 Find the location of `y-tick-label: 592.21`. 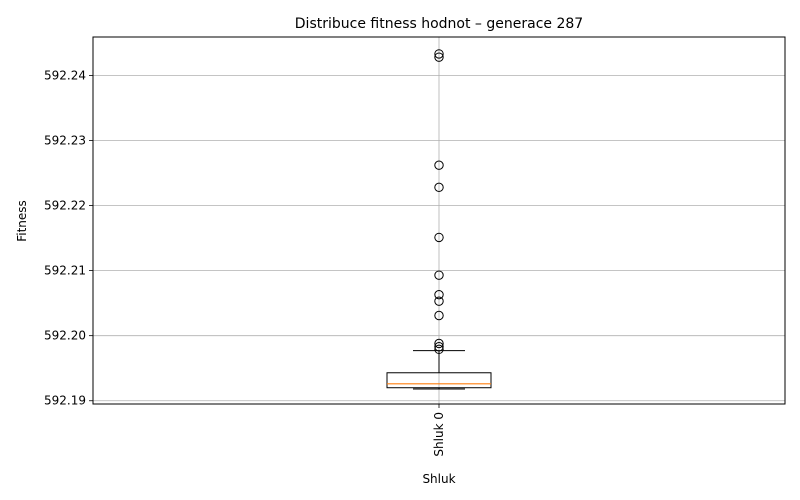

y-tick-label: 592.21 is located at coordinates (65, 271).